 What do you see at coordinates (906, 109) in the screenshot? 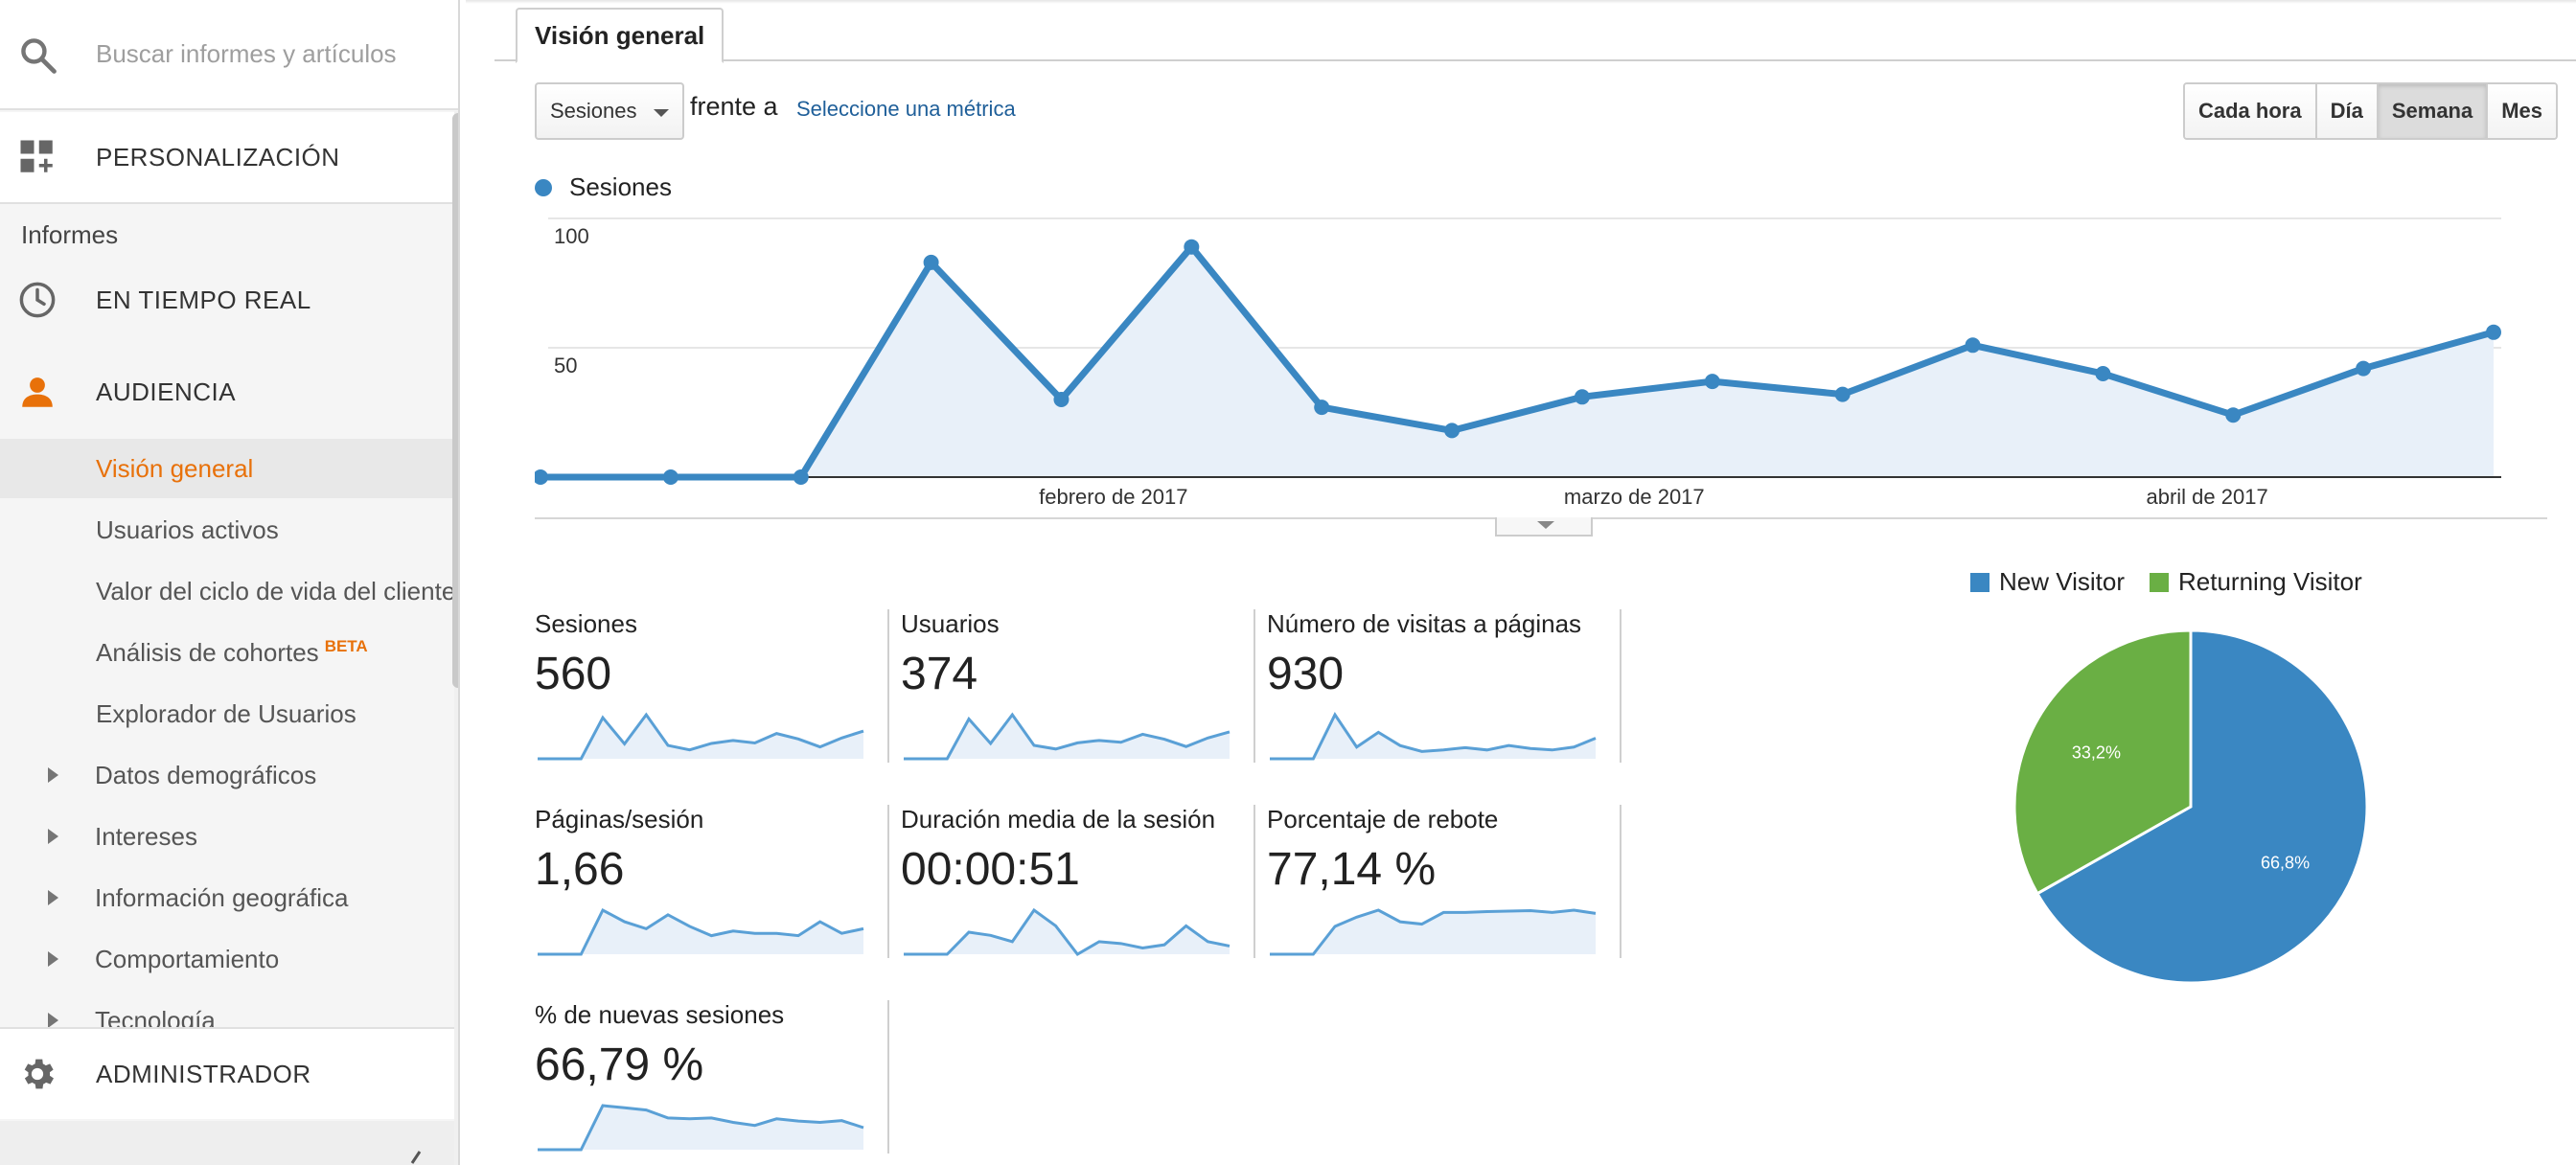
I see `select-metric-link: Seleccione una métrica` at bounding box center [906, 109].